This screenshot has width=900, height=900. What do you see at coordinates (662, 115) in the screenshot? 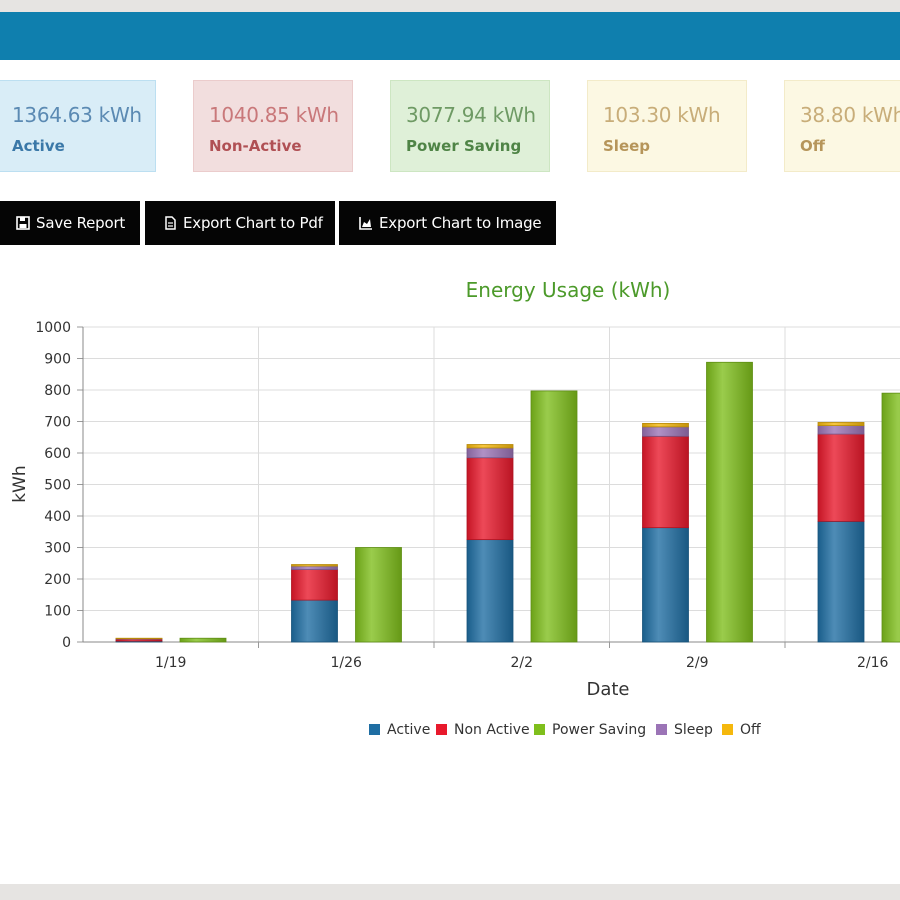
I see `stat-value: 103.30 kWh` at bounding box center [662, 115].